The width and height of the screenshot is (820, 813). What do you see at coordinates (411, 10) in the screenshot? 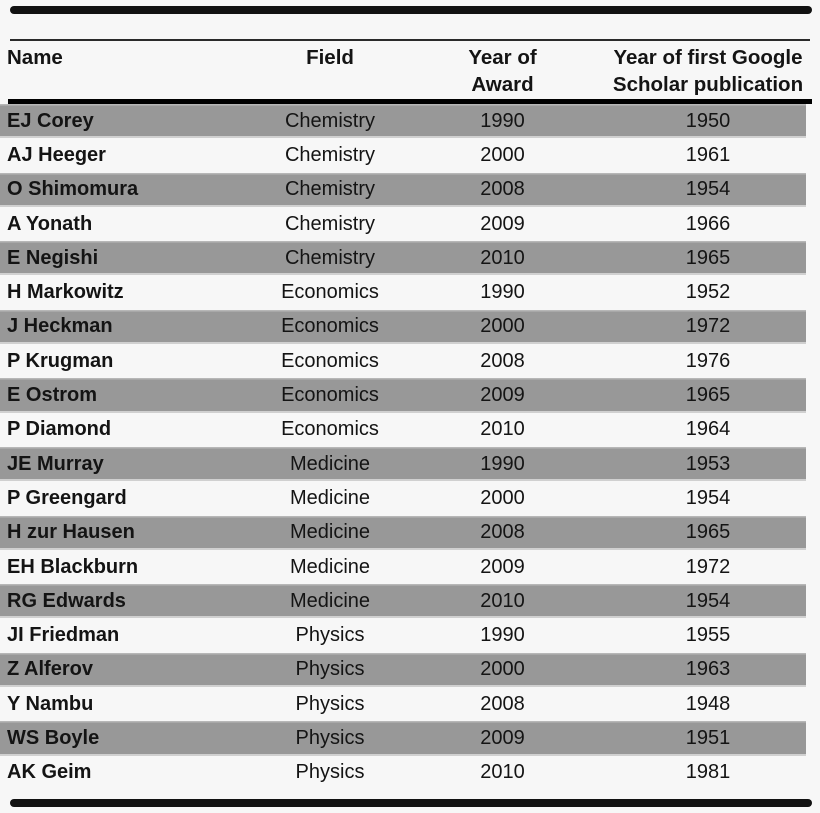
I see `table-top-border-bar` at bounding box center [411, 10].